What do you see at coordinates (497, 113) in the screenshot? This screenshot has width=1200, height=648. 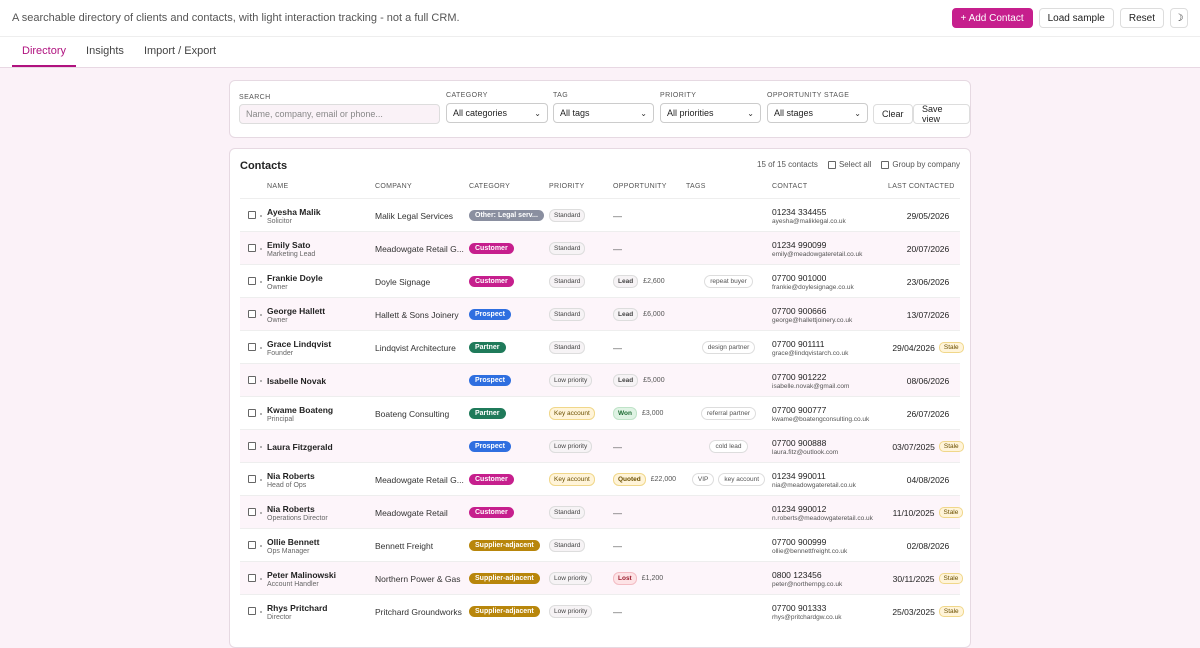 I see `category-select: All categories ⌄` at bounding box center [497, 113].